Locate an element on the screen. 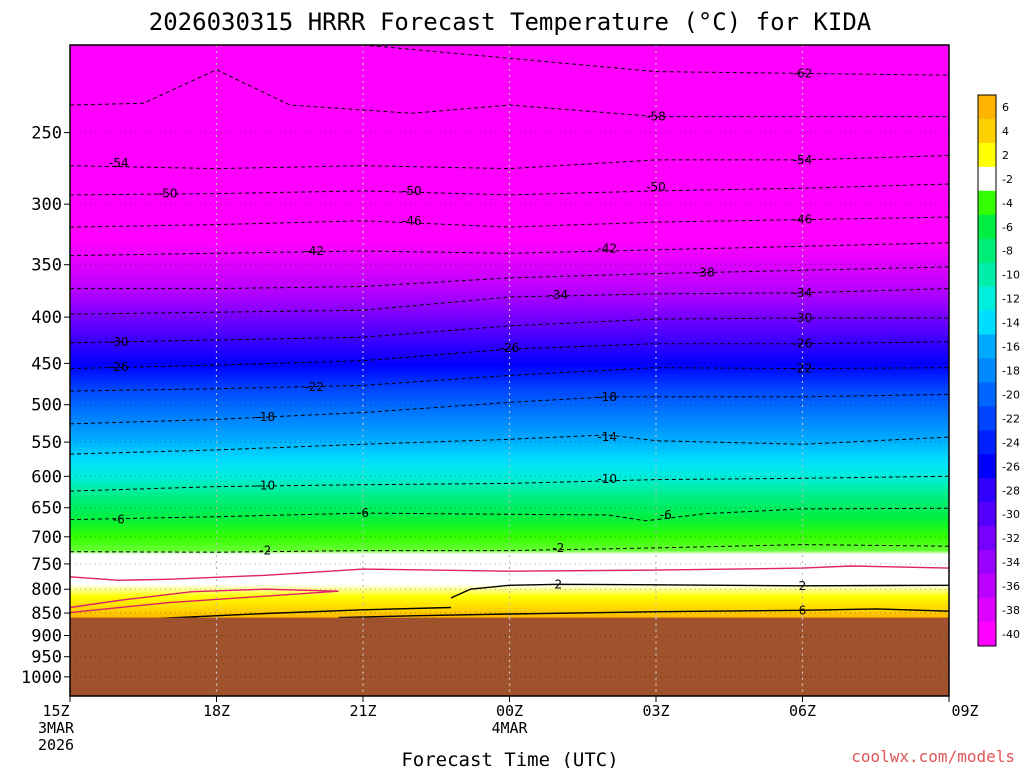  x-tick-label: 06Z is located at coordinates (802, 711).